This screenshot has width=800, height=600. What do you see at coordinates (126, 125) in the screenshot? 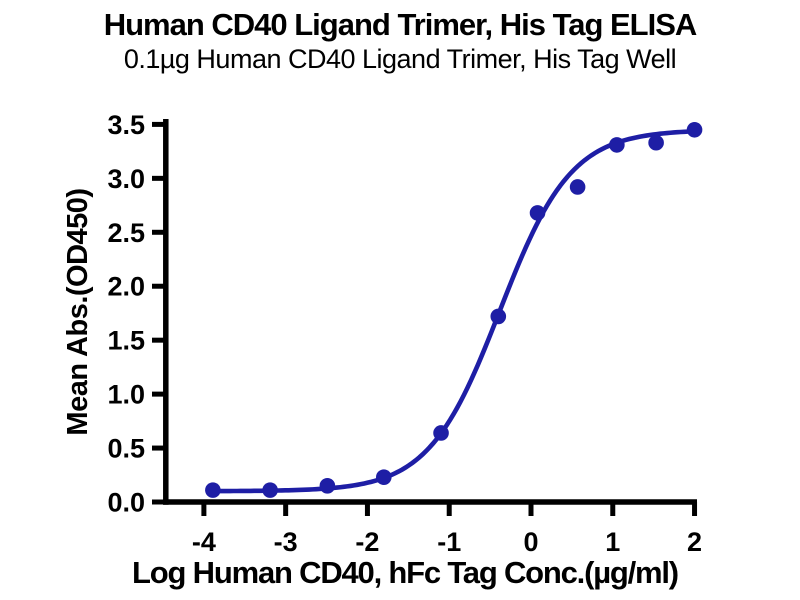
I see `y-tick-label: 3.5` at bounding box center [126, 125].